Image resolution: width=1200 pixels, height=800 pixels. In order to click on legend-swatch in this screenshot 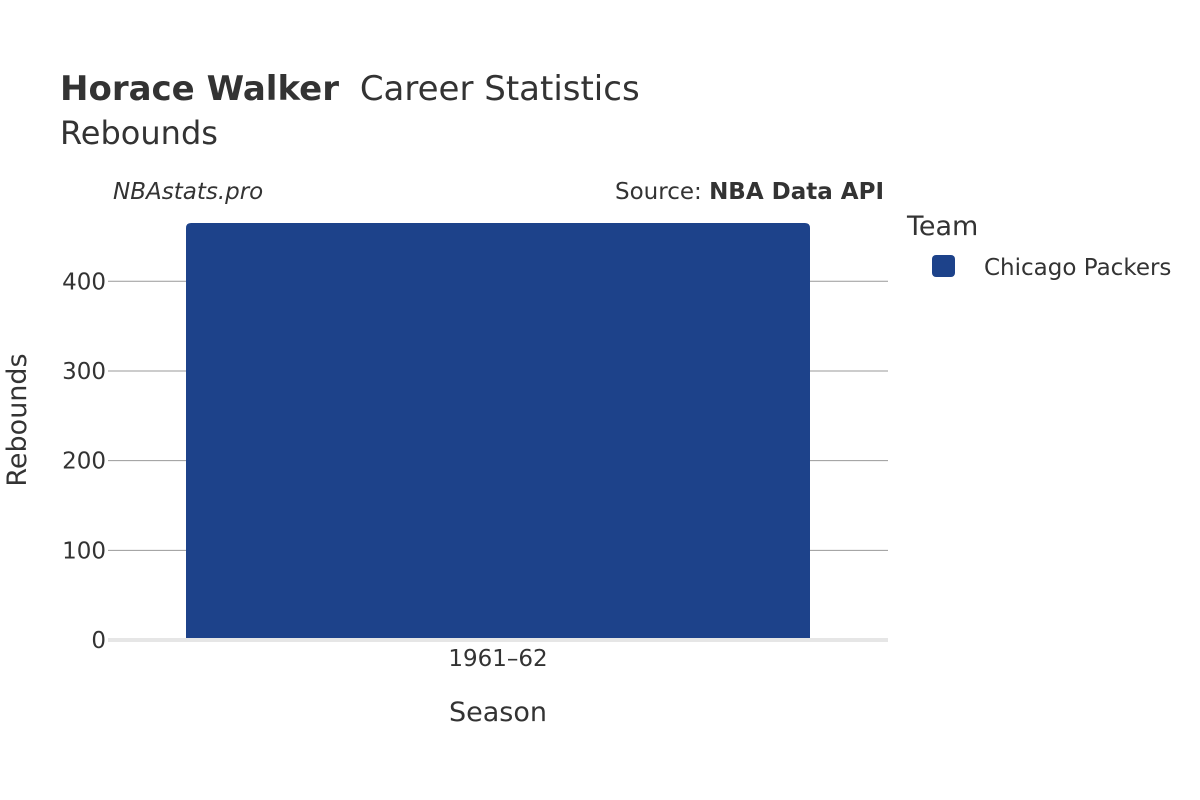, I will do `click(943, 266)`.